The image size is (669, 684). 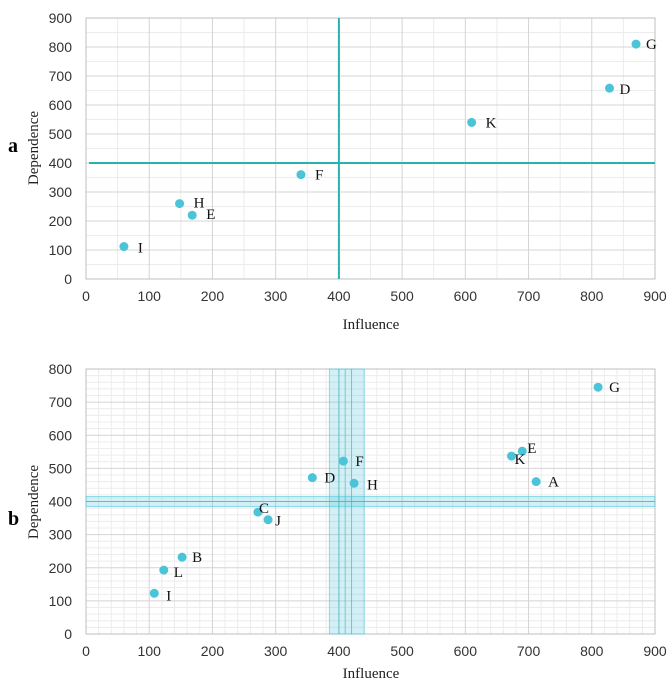 What do you see at coordinates (339, 296) in the screenshot?
I see `panel-a-x-tick-label: 400` at bounding box center [339, 296].